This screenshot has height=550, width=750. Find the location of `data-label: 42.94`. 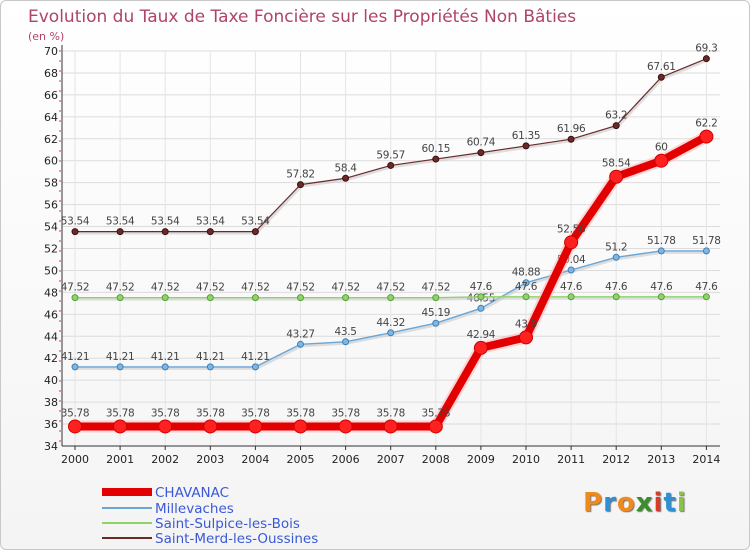

data-label: 42.94 is located at coordinates (481, 335).